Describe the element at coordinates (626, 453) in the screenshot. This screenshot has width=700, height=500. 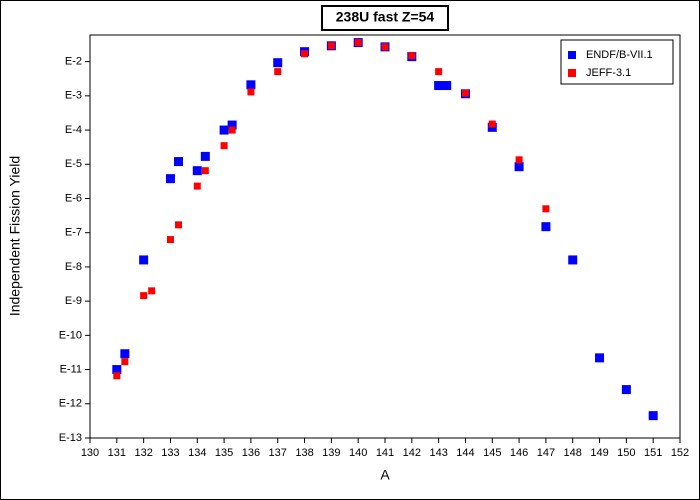
I see `x-tick-label: 150` at that location.